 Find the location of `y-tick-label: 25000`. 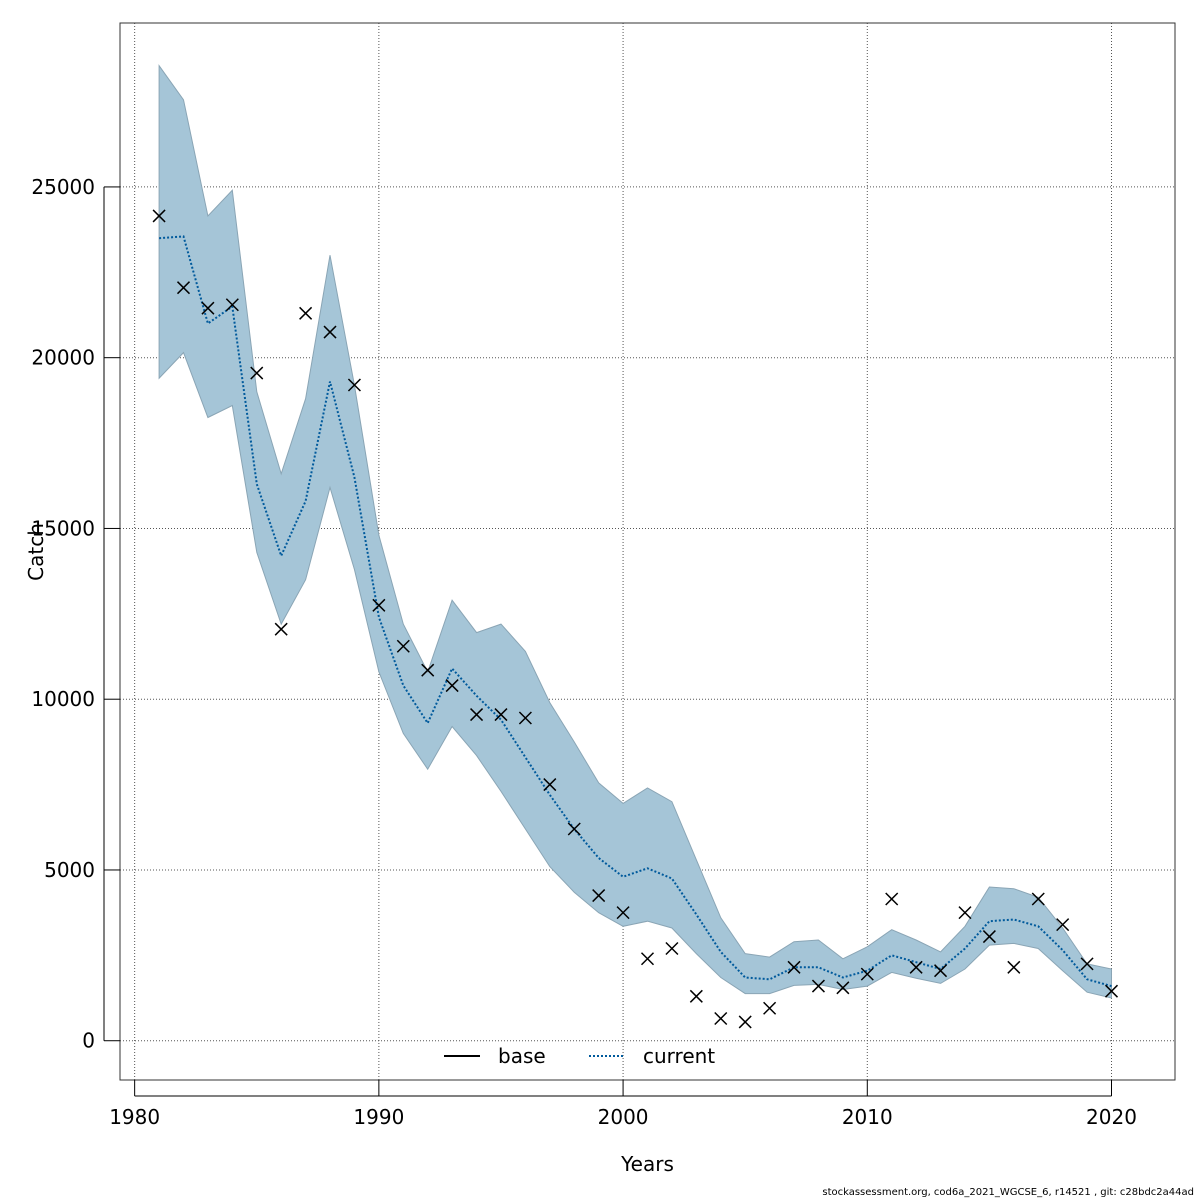

y-tick-label: 25000 is located at coordinates (63, 187).